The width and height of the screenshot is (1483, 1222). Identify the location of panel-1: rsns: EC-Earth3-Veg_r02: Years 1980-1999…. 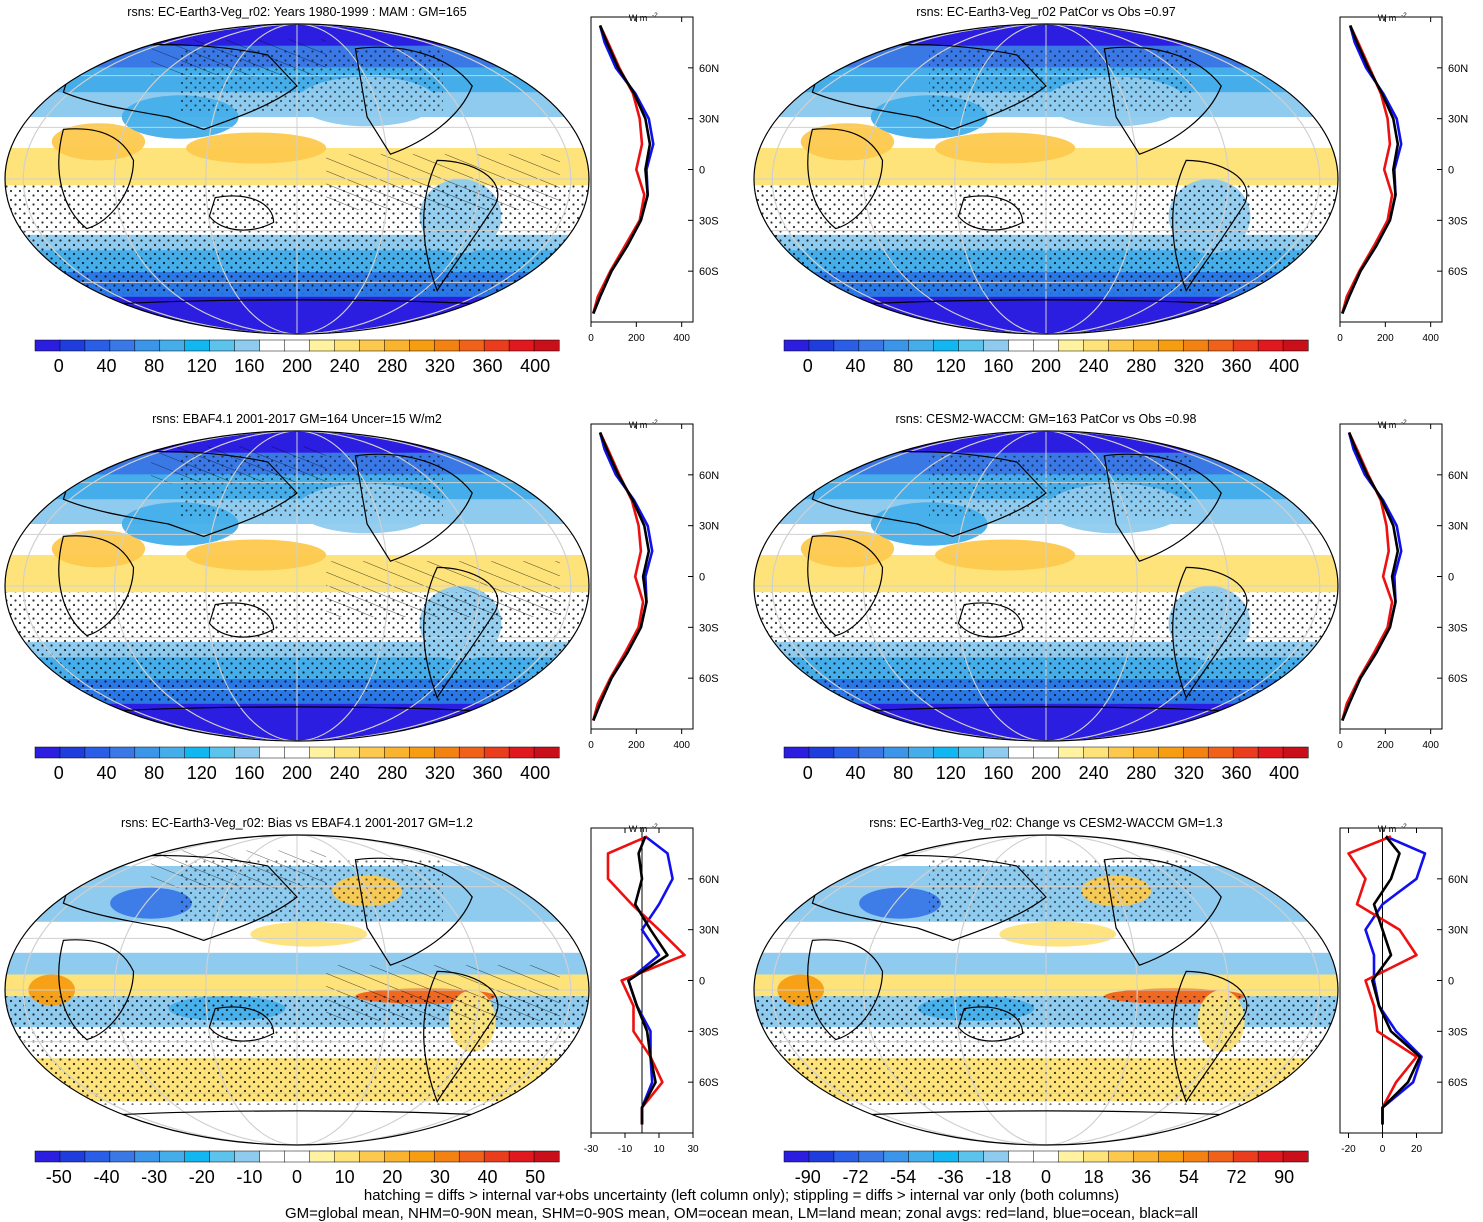
(361, 190).